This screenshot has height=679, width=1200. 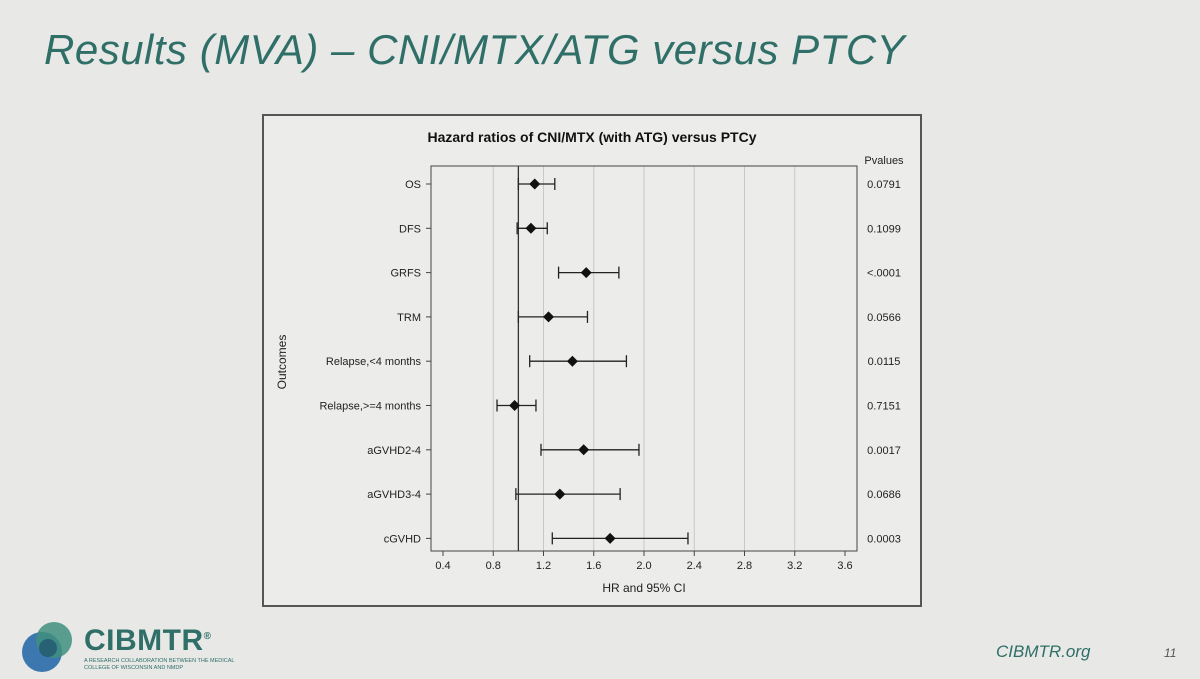 I want to click on row-label: OS, so click(x=413, y=185).